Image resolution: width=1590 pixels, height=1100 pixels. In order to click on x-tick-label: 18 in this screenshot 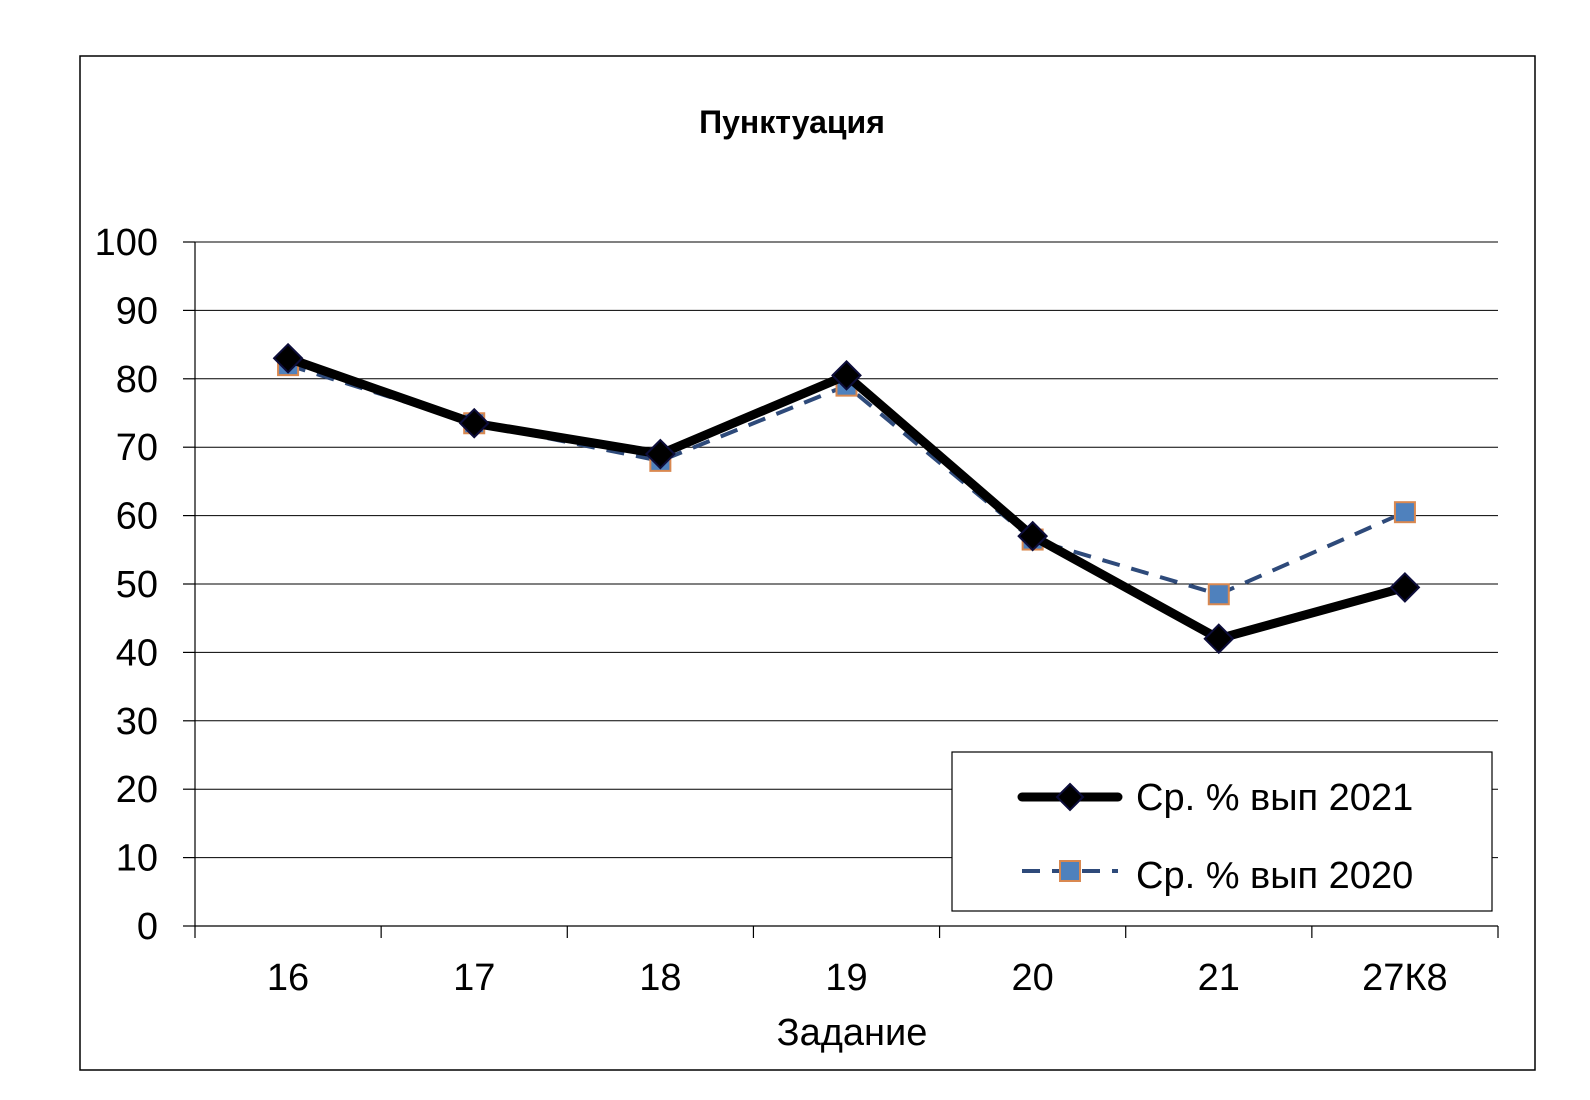, I will do `click(660, 978)`.